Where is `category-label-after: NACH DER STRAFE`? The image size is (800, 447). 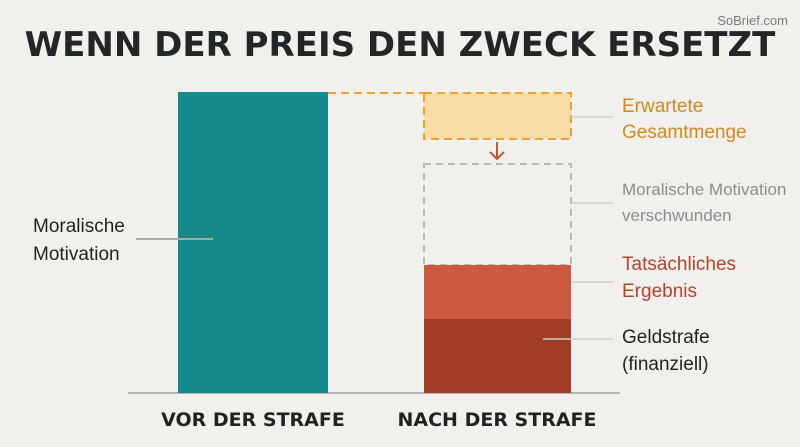 category-label-after: NACH DER STRAFE is located at coordinates (497, 420).